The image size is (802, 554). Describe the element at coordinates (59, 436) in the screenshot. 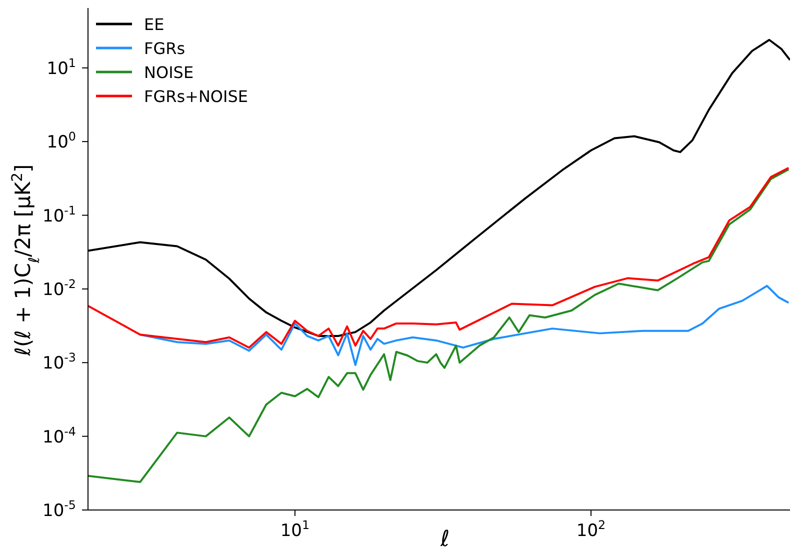

I see `y-tick-label: 10$^{-4}$` at that location.